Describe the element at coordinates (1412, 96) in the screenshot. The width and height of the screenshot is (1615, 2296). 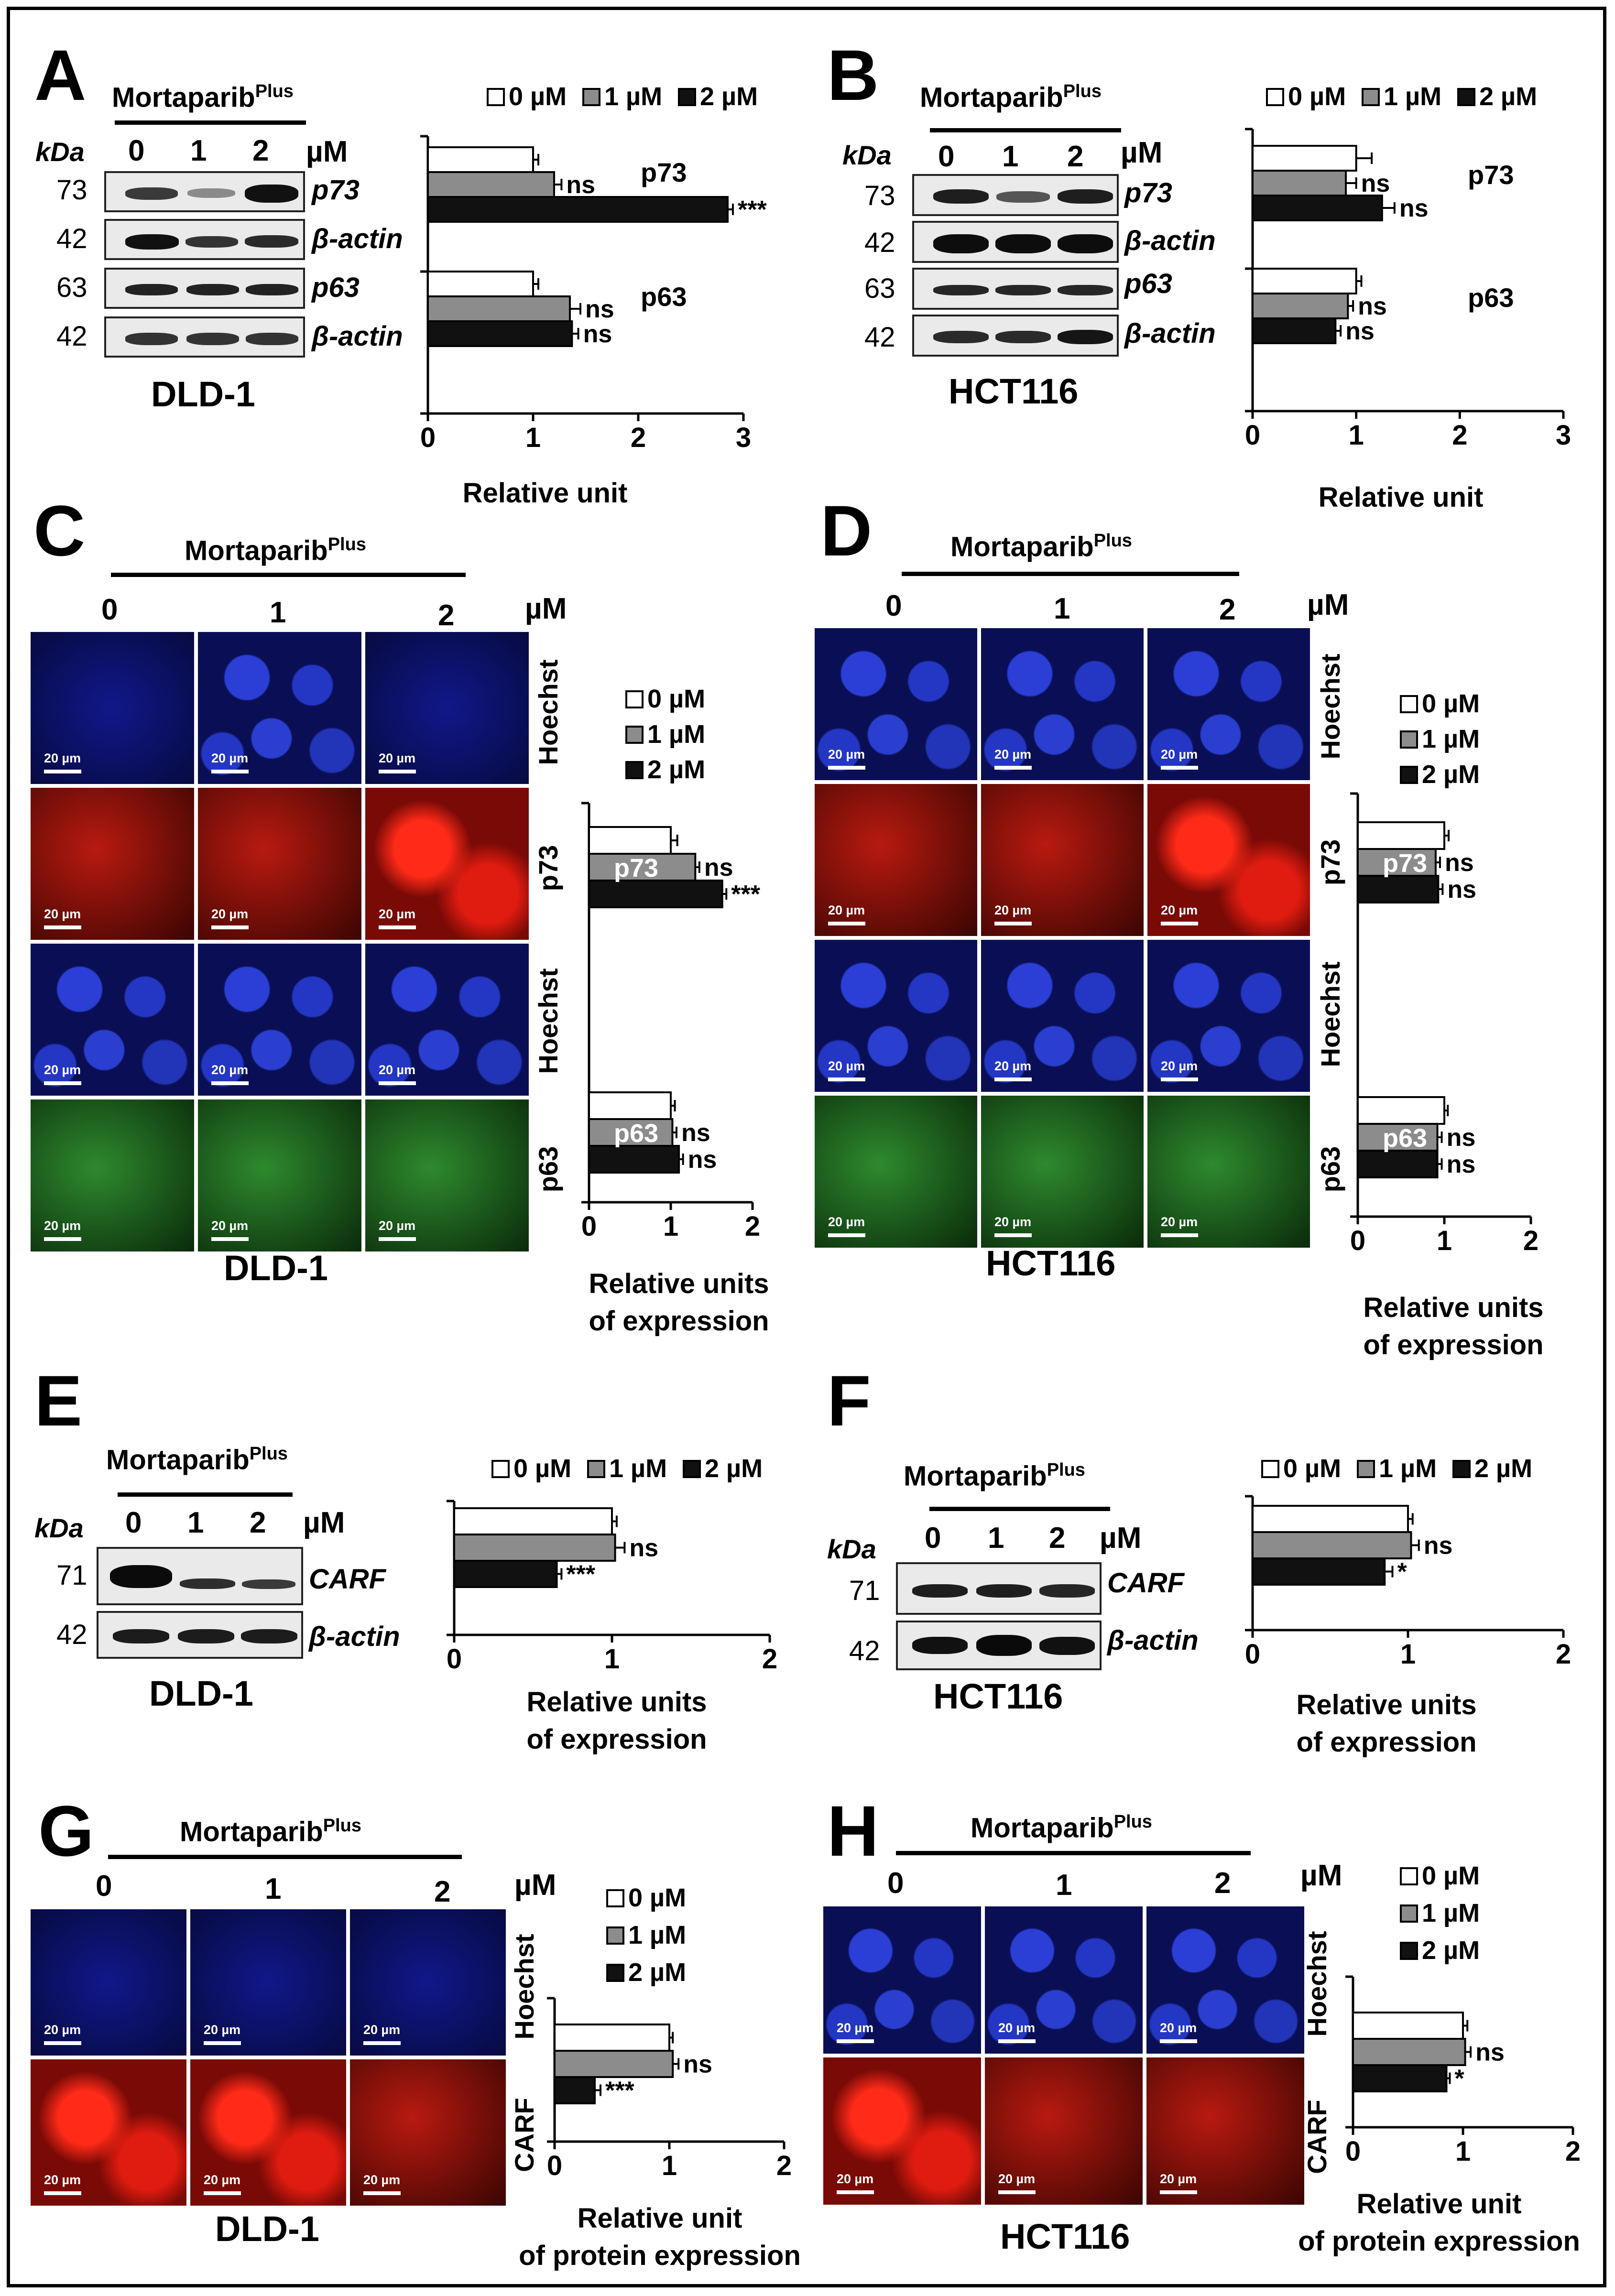
I see `legend-label: 1 µM` at that location.